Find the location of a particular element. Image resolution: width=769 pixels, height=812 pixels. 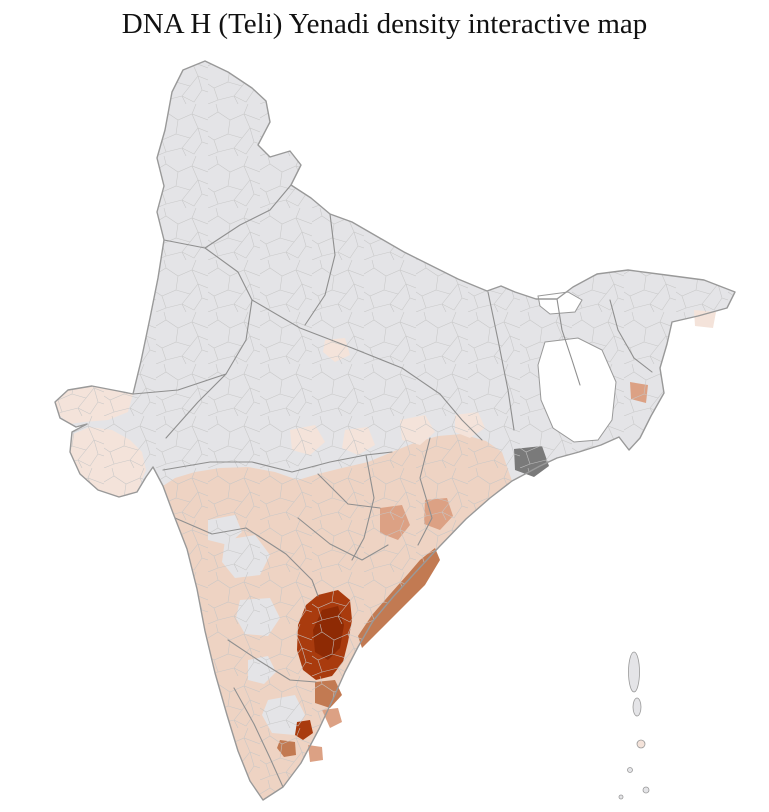

neighboring-country-cutouts is located at coordinates (577, 367).